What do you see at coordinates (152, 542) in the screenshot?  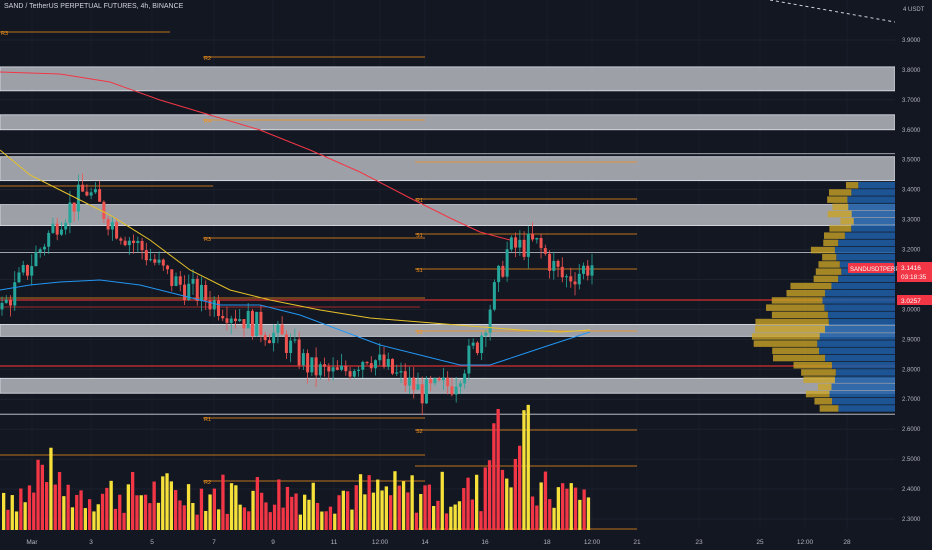 I see `time-tick-label: 5` at bounding box center [152, 542].